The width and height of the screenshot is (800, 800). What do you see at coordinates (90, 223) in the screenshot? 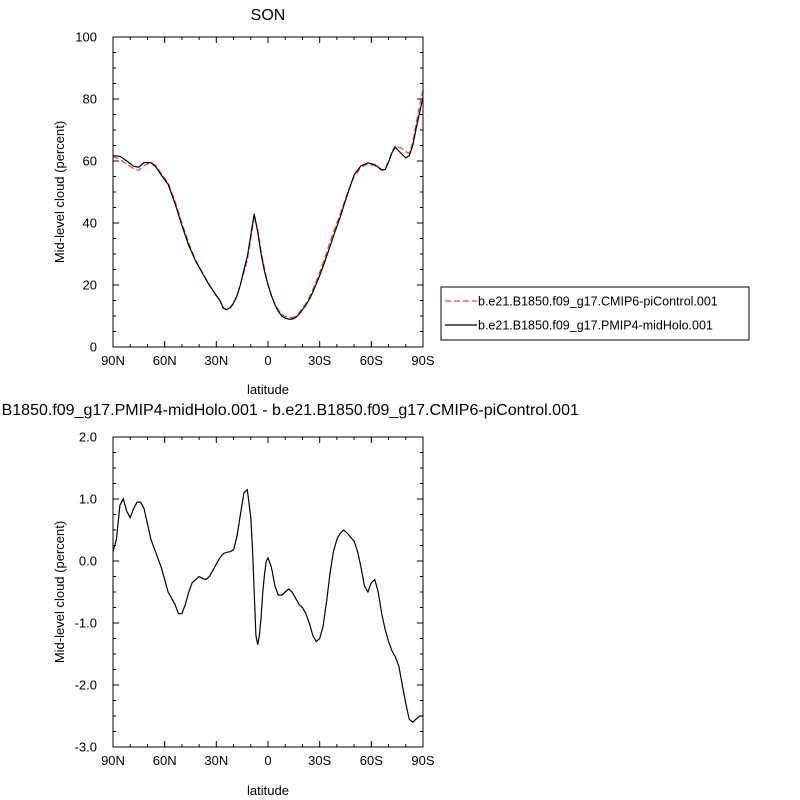
I see `y-tick-label: 40` at bounding box center [90, 223].